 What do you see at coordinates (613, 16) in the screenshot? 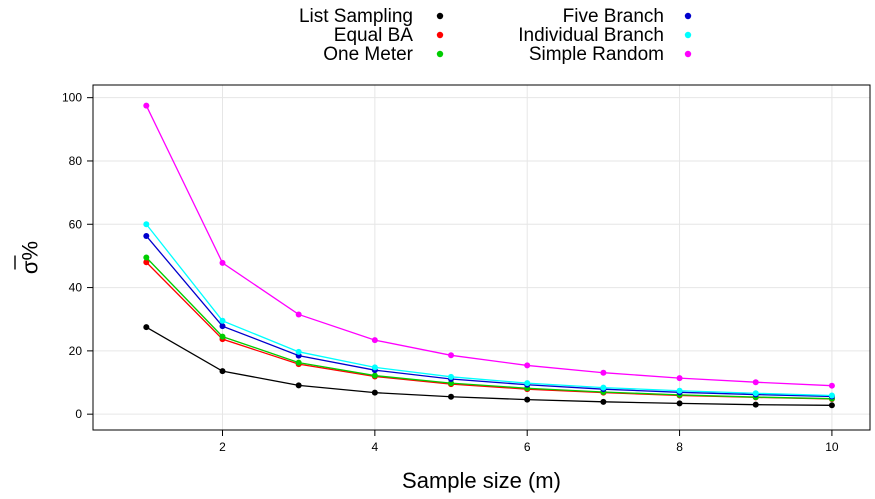
I see `legend-label-five-branch: Five Branch` at bounding box center [613, 16].